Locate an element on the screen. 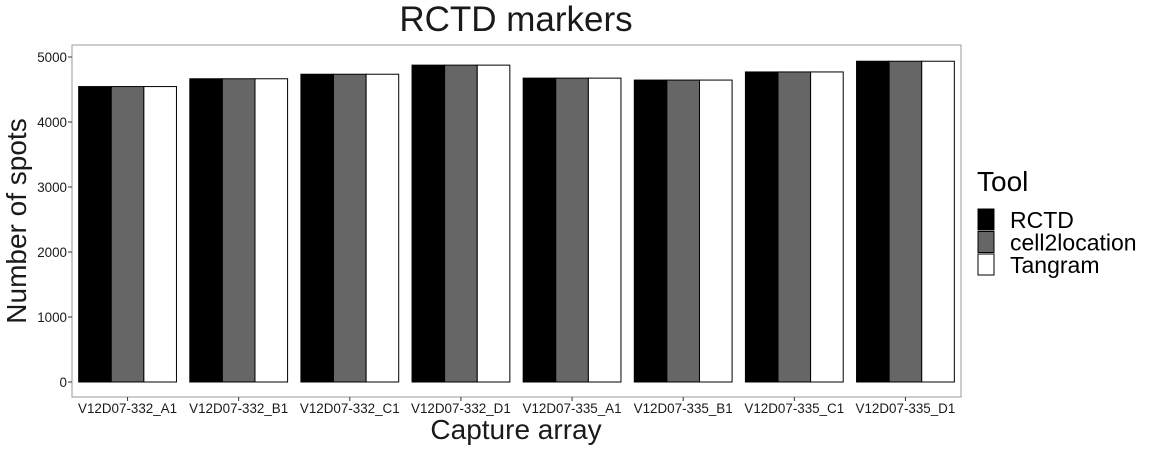 The height and width of the screenshot is (450, 1150). x-axis-label: Capture array is located at coordinates (515, 429).